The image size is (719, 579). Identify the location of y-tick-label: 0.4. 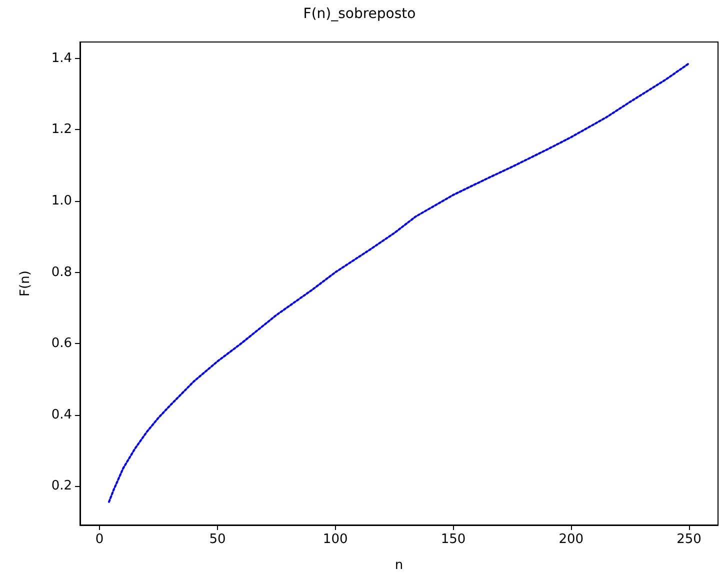
(61, 414).